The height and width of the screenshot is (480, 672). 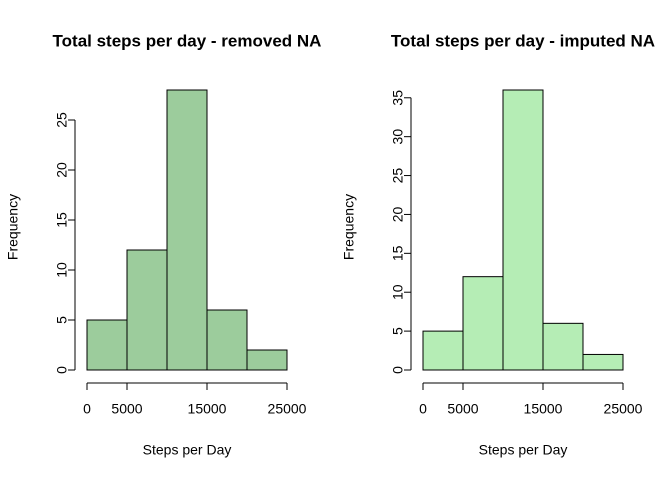 What do you see at coordinates (187, 40) in the screenshot?
I see `chart-title: Total steps per day - removed NA` at bounding box center [187, 40].